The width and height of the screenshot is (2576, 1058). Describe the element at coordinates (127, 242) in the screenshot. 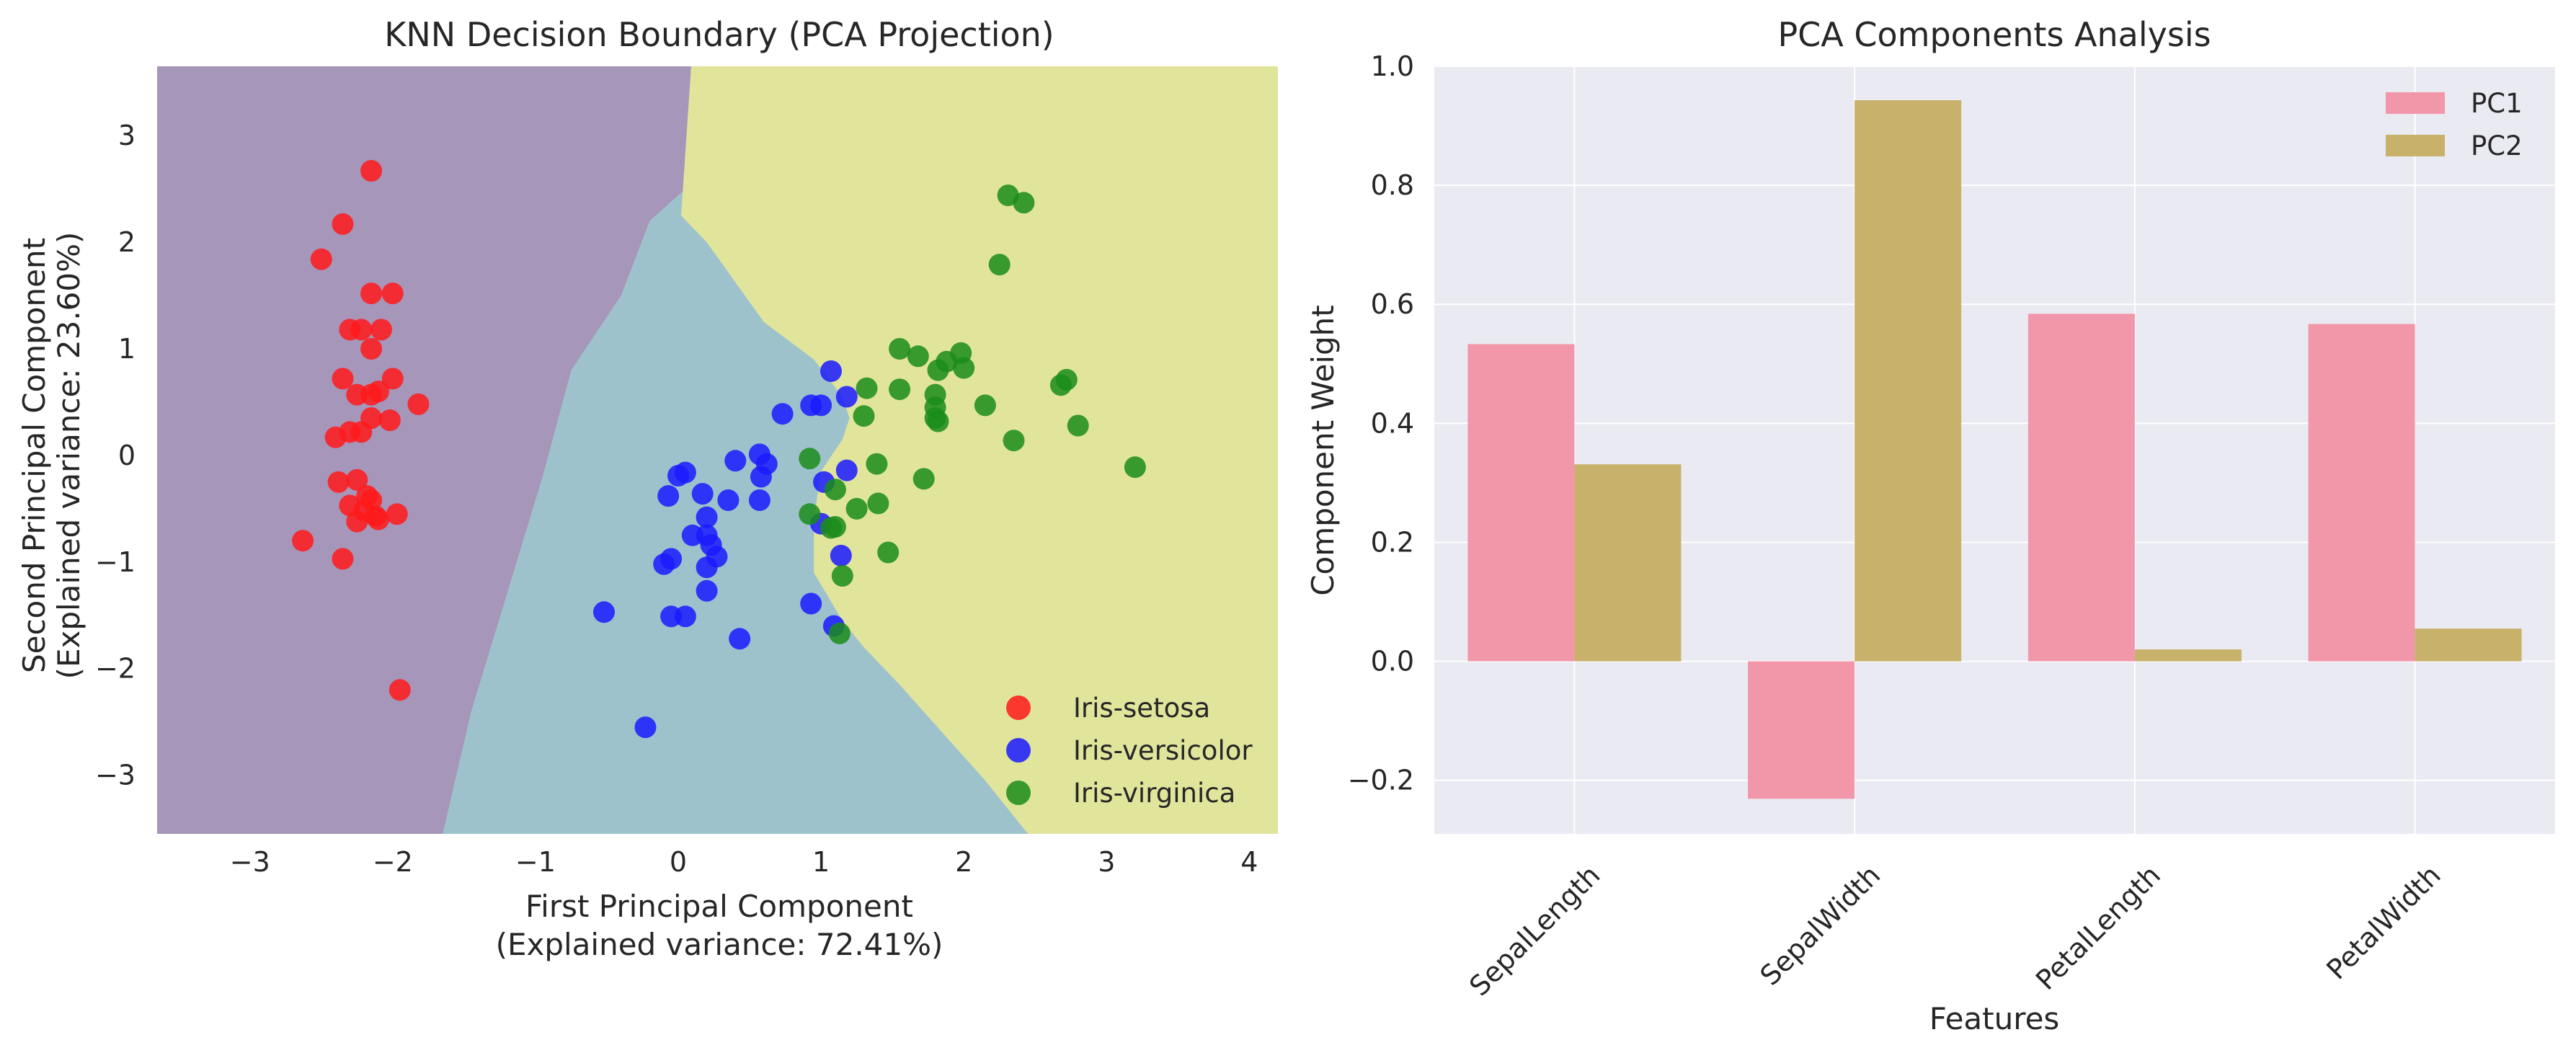

I see `y-tick-label: 2` at that location.